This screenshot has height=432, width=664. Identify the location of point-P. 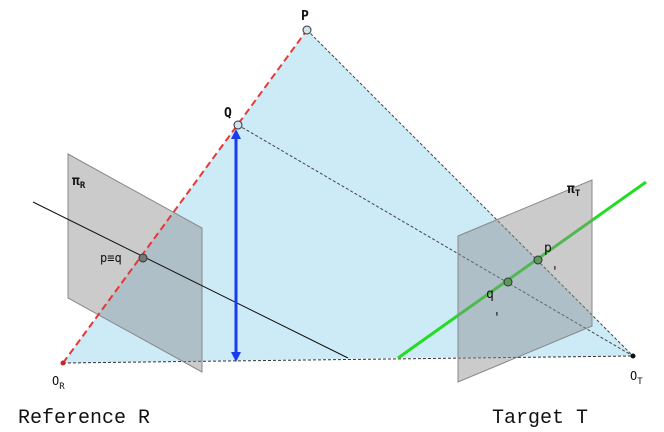
(307, 30).